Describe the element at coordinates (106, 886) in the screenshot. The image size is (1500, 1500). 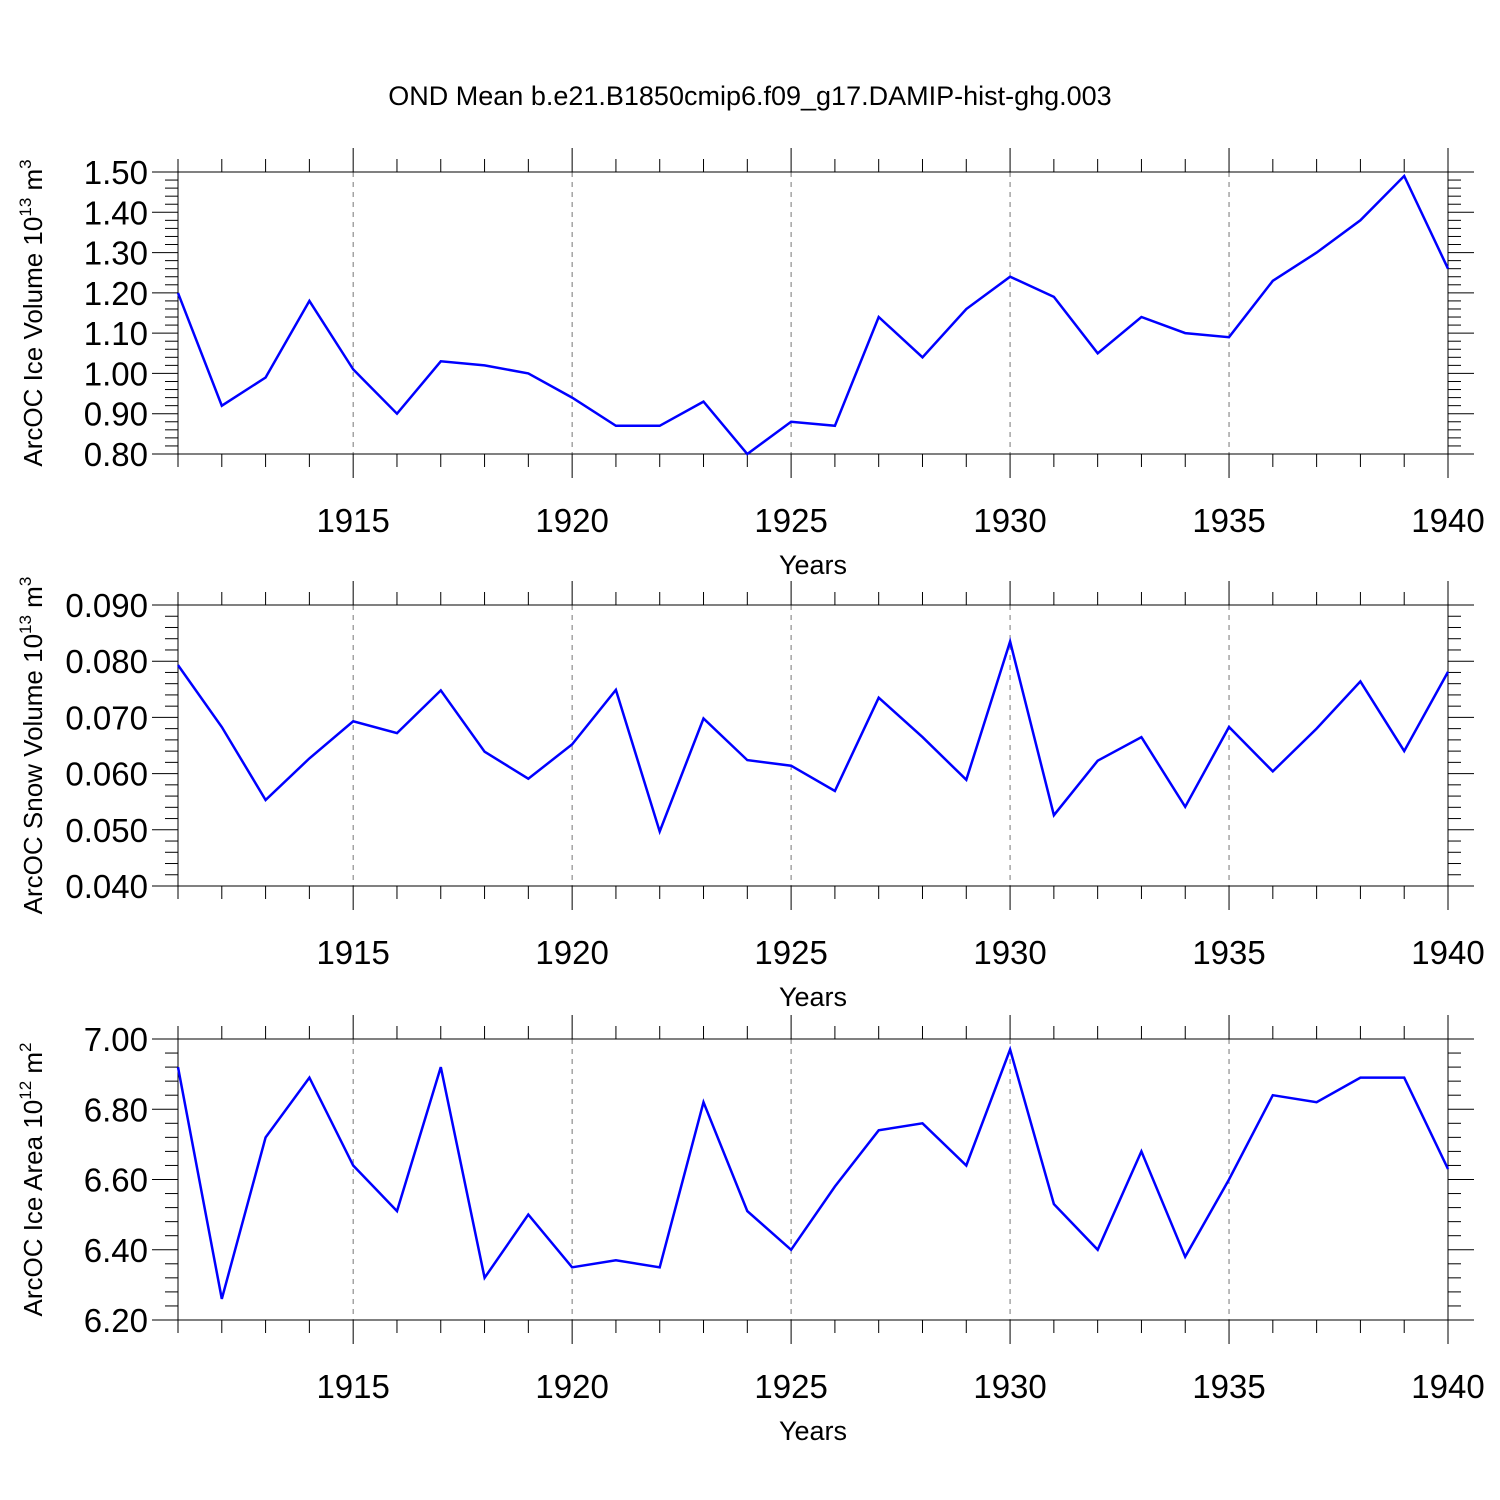
I see `y-tick-label: 0.040` at that location.